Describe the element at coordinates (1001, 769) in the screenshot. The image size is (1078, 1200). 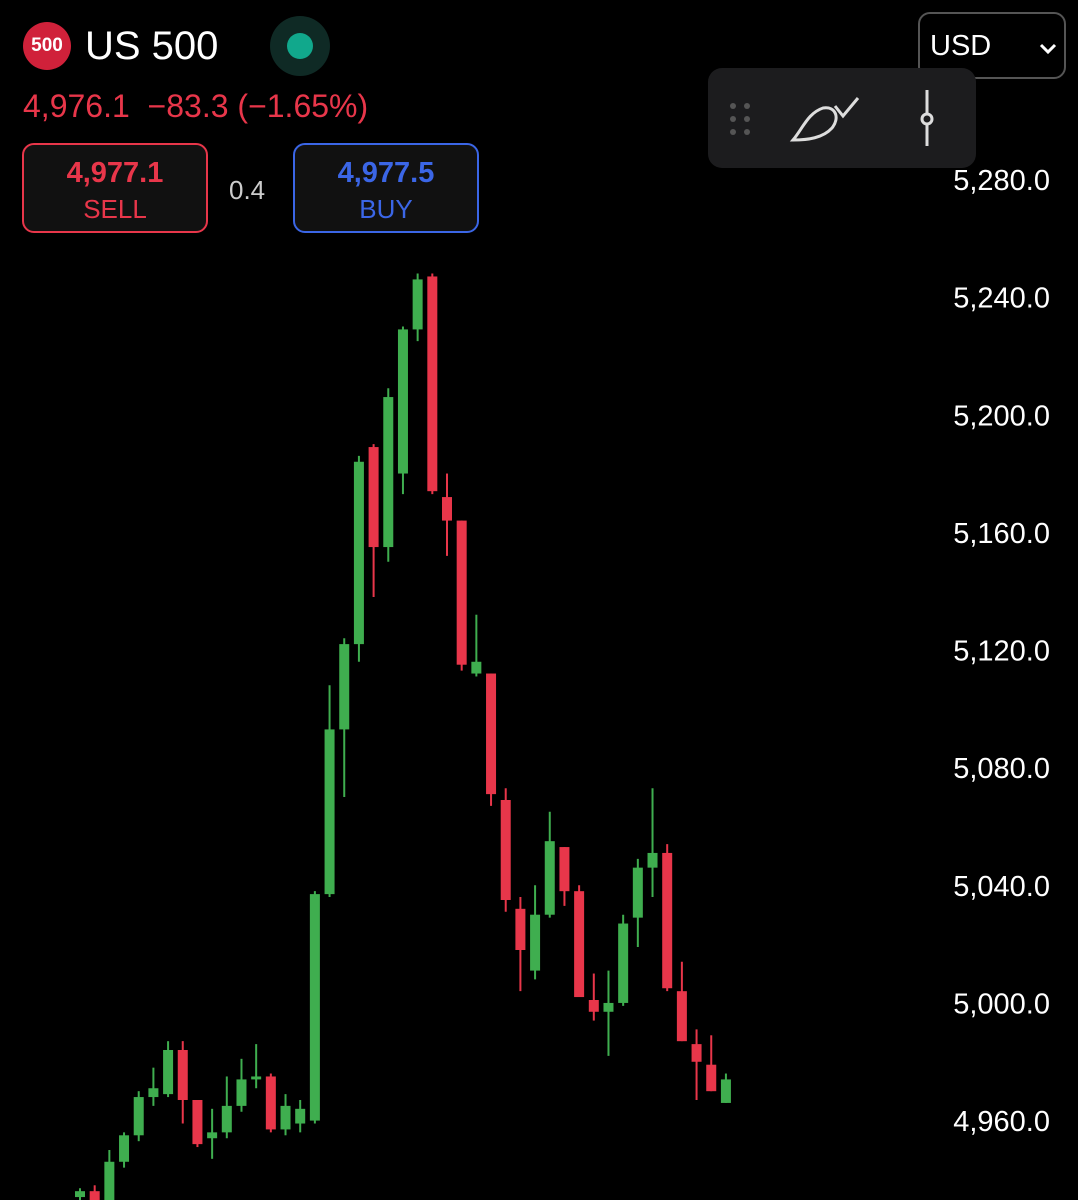
I see `y-tick-label: 5,080.0` at that location.